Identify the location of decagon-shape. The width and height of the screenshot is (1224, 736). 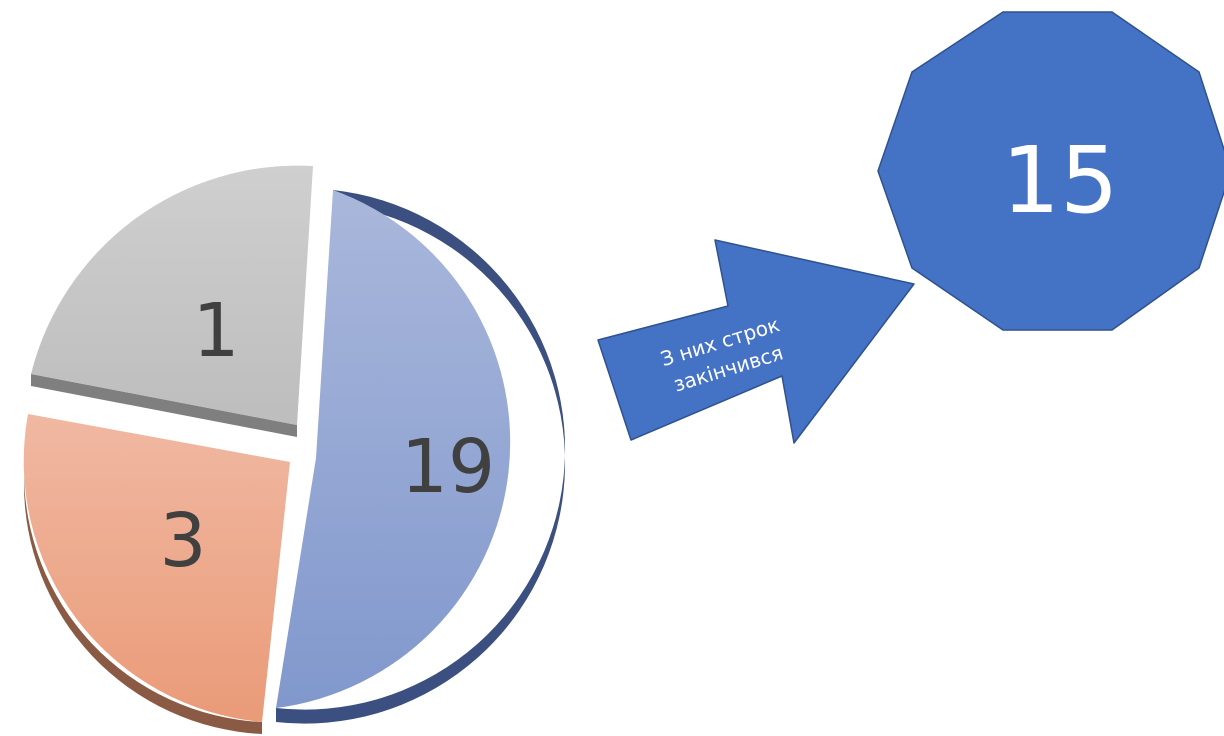
(1050, 171).